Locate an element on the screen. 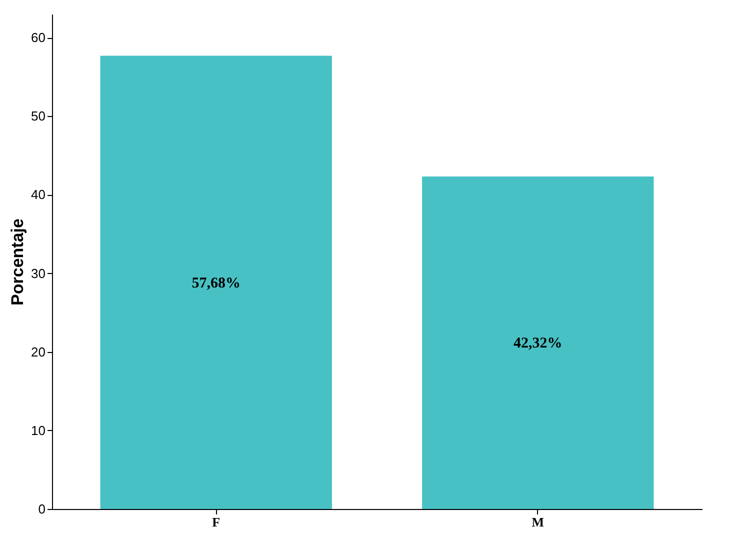 The height and width of the screenshot is (540, 741). x-tick-label: M is located at coordinates (538, 522).